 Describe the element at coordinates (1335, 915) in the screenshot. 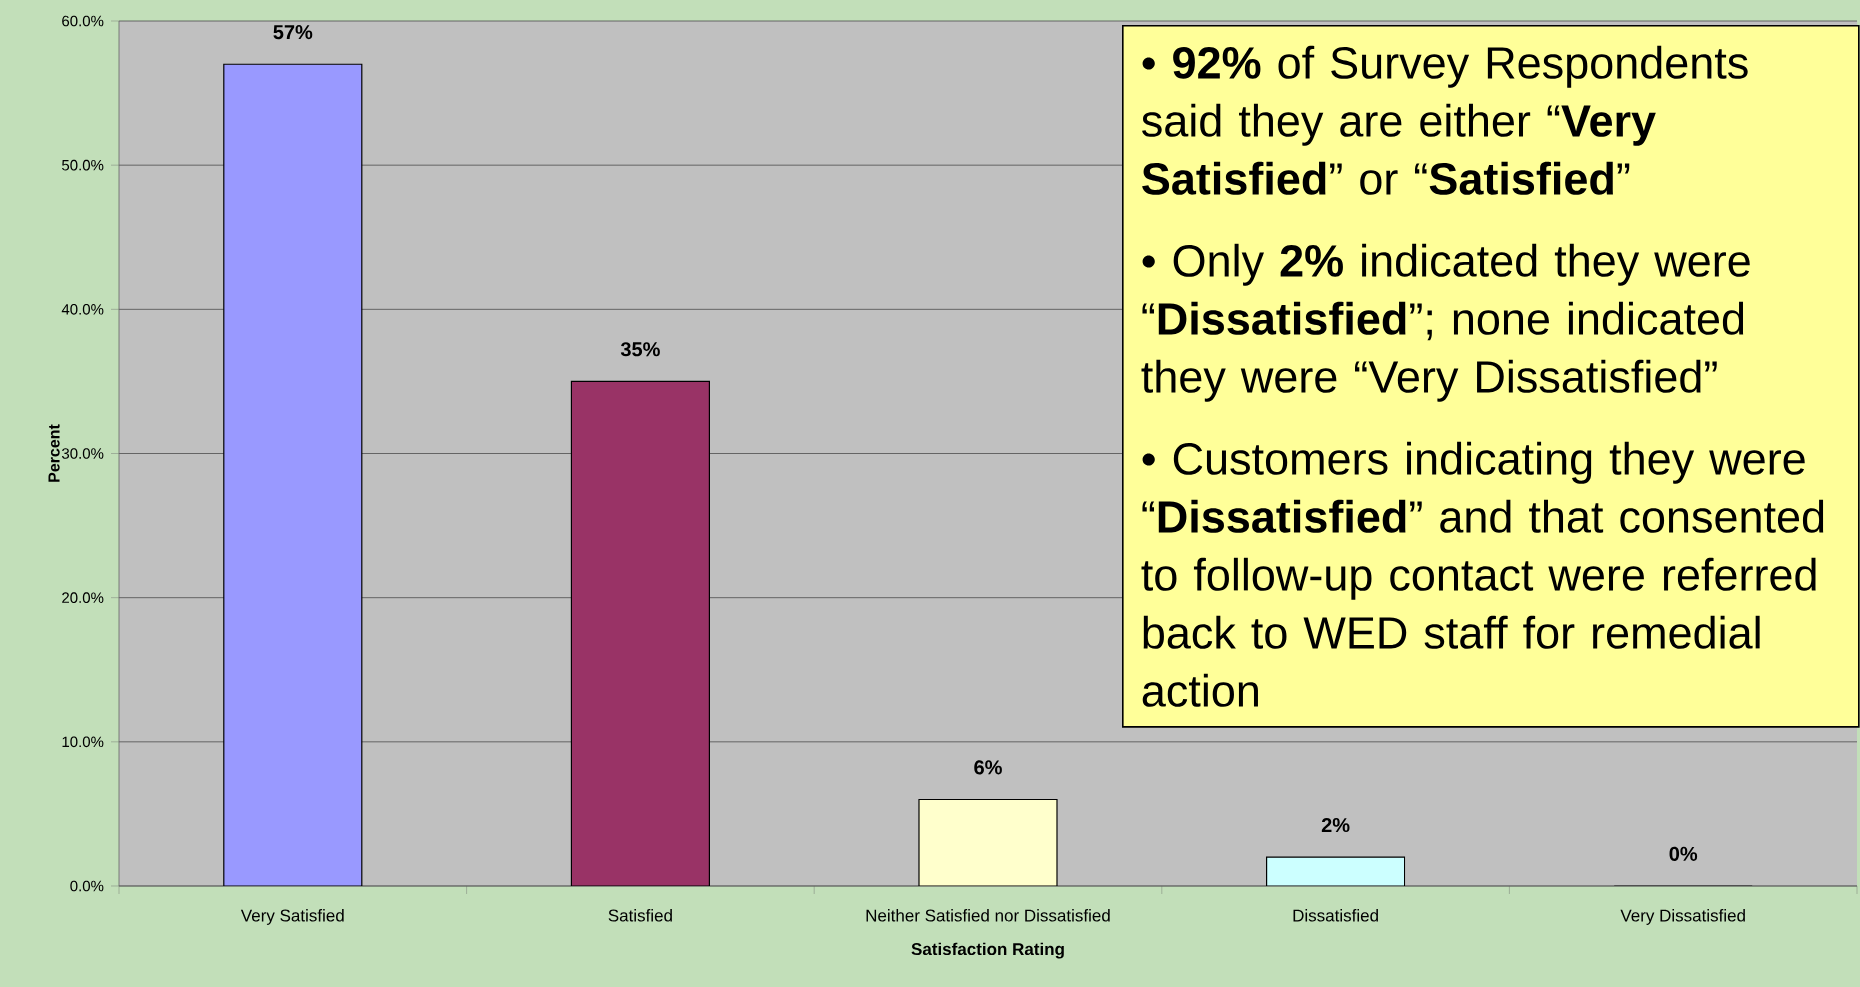

I see `x-tick-label: Dissatisfied` at that location.